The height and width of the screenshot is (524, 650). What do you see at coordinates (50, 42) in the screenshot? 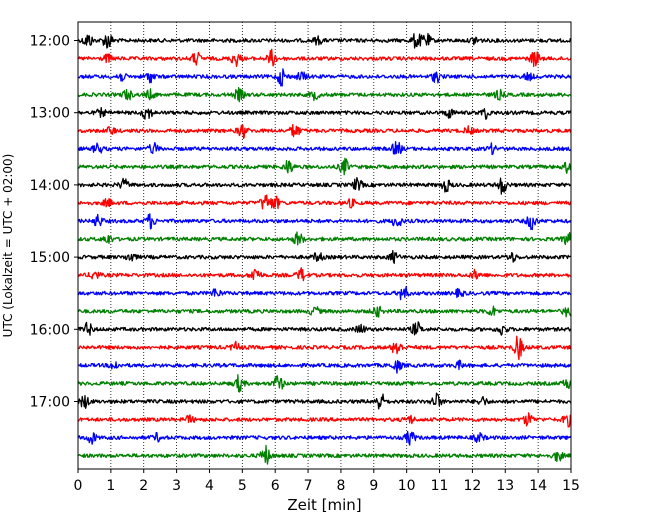
I see `y-tick-label: 12:00` at bounding box center [50, 42].